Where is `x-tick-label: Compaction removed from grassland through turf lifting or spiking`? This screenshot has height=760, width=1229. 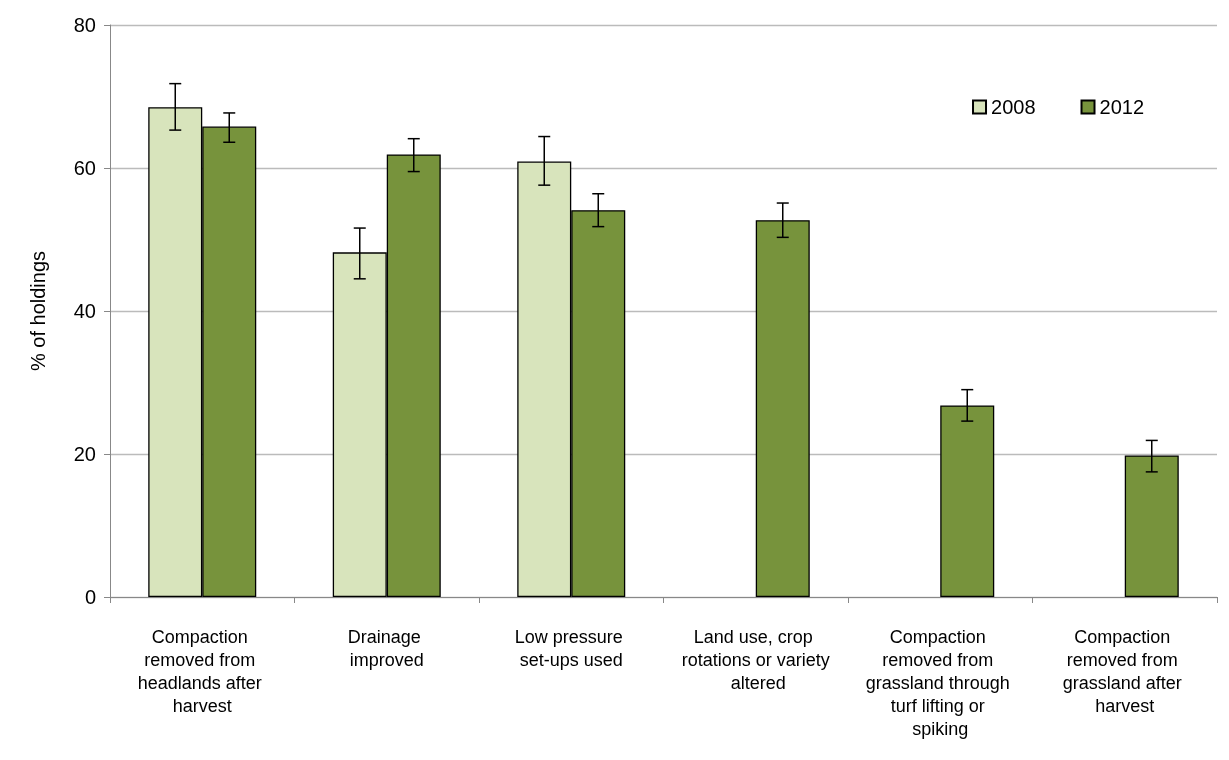
x-tick-label: Compaction removed from grassland through turf lifting or spiking is located at coordinates (940, 682).